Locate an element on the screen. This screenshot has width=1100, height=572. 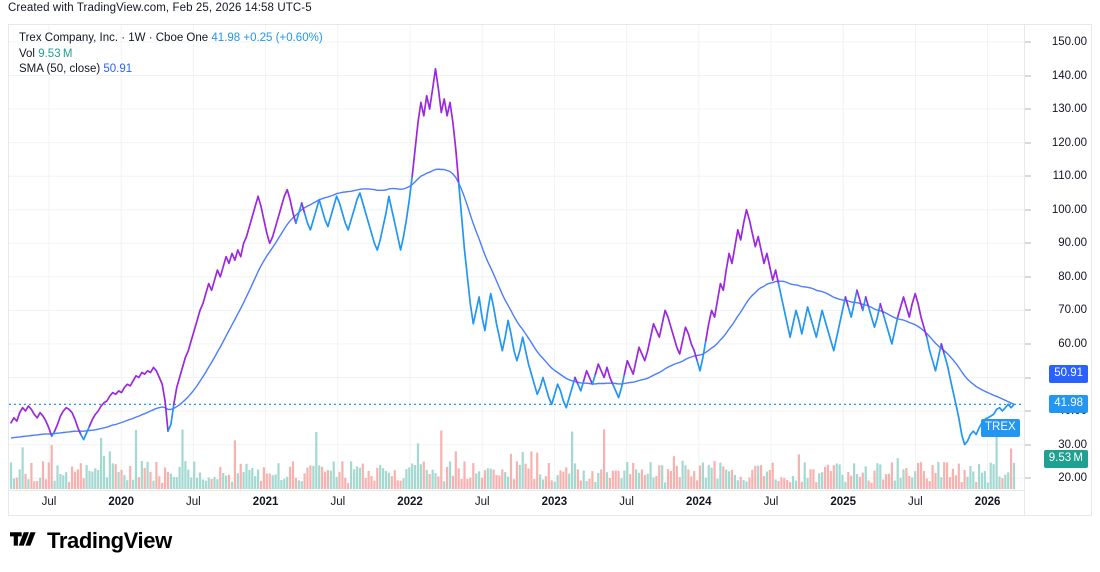
legend-sma-value: 50.91 is located at coordinates (118, 69).